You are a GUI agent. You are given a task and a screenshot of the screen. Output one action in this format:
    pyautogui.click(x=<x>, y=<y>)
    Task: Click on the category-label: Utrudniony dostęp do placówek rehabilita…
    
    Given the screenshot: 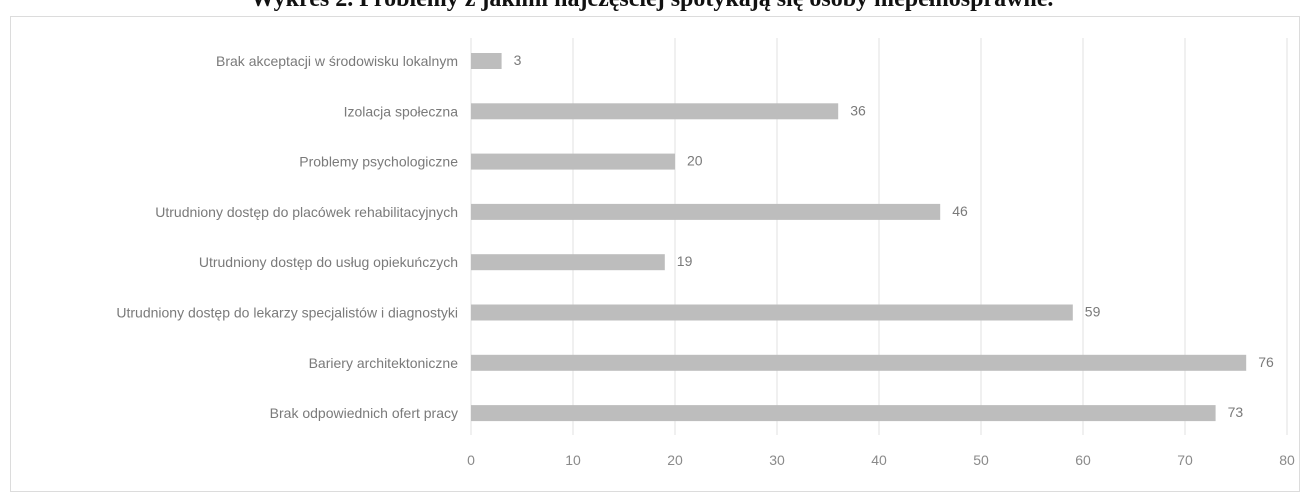 What is the action you would take?
    pyautogui.click(x=306, y=212)
    